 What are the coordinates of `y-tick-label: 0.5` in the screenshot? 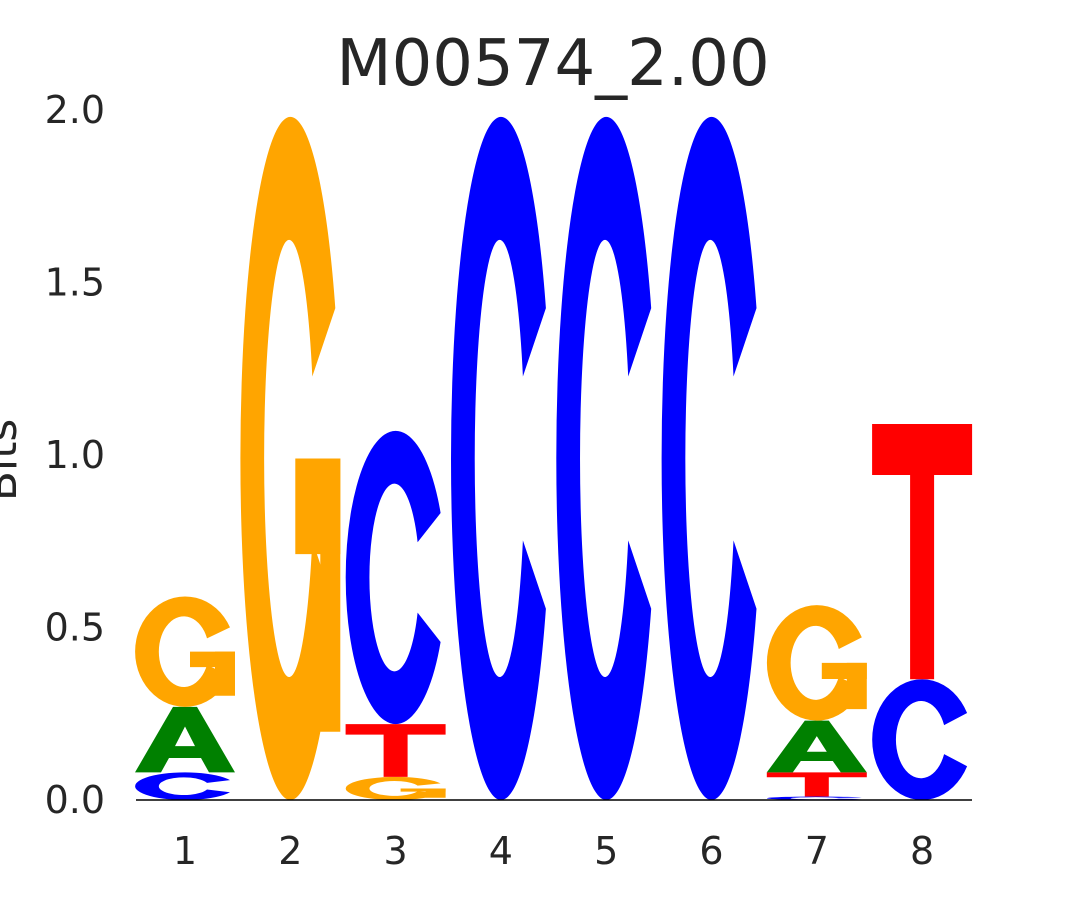 It's located at (75, 628).